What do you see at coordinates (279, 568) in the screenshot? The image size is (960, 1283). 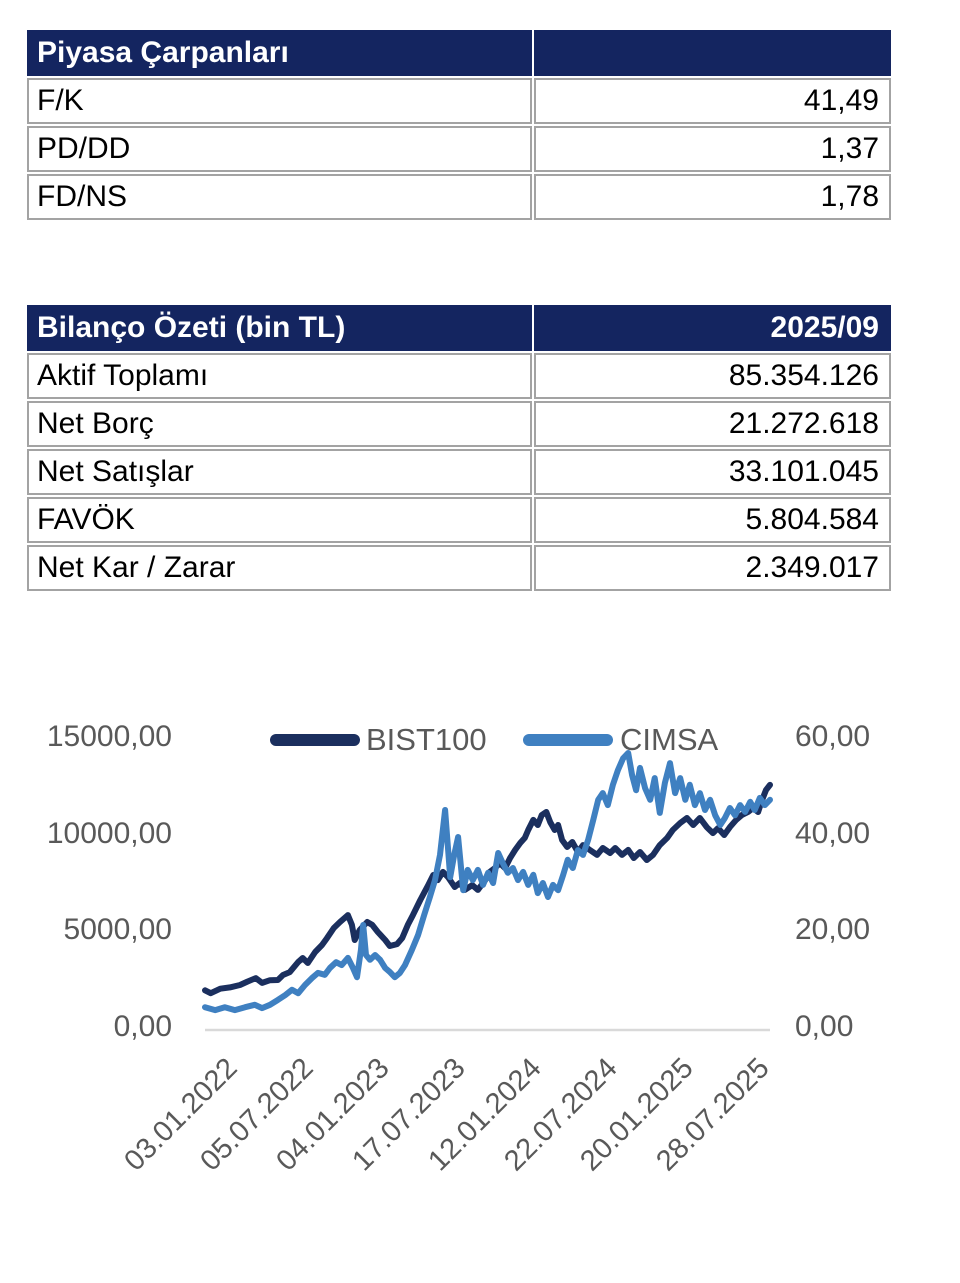 I see `row-label: Net Kar / Zarar` at bounding box center [279, 568].